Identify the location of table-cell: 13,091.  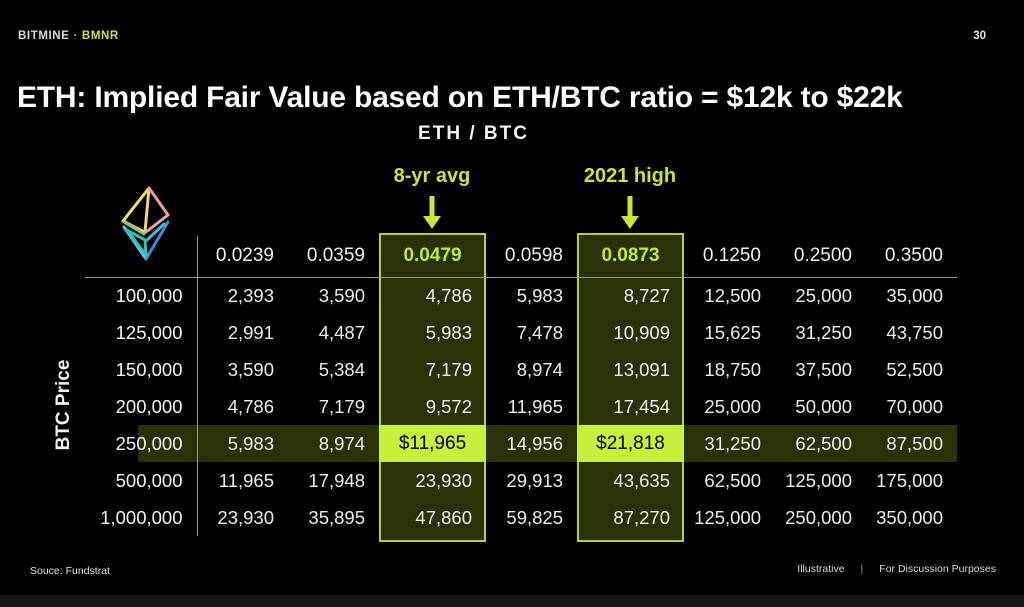
(641, 369).